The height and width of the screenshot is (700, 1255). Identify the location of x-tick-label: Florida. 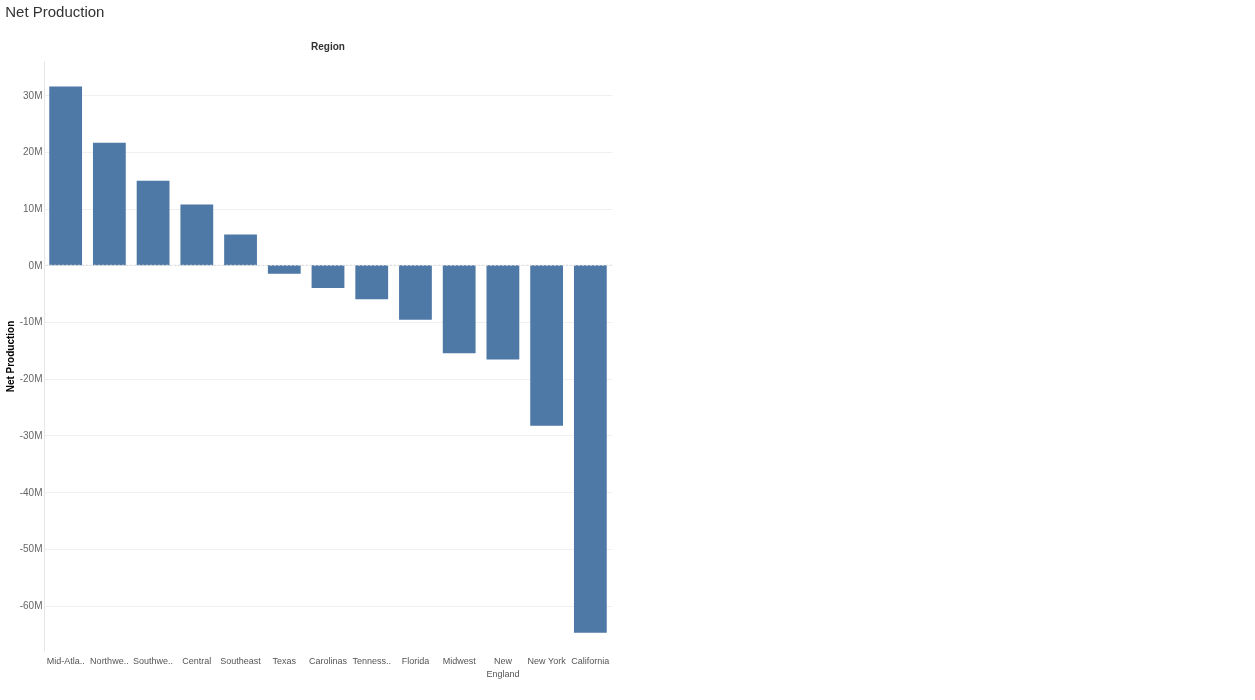
(415, 661).